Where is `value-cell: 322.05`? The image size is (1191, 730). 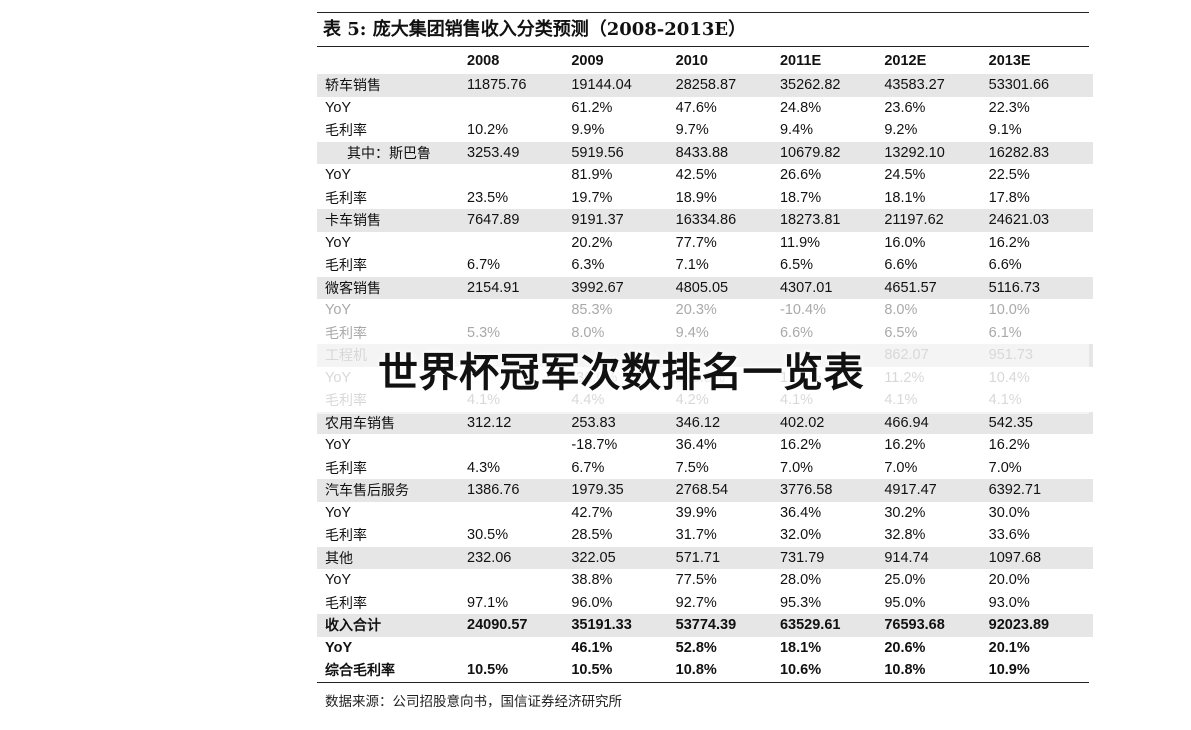 value-cell: 322.05 is located at coordinates (623, 557).